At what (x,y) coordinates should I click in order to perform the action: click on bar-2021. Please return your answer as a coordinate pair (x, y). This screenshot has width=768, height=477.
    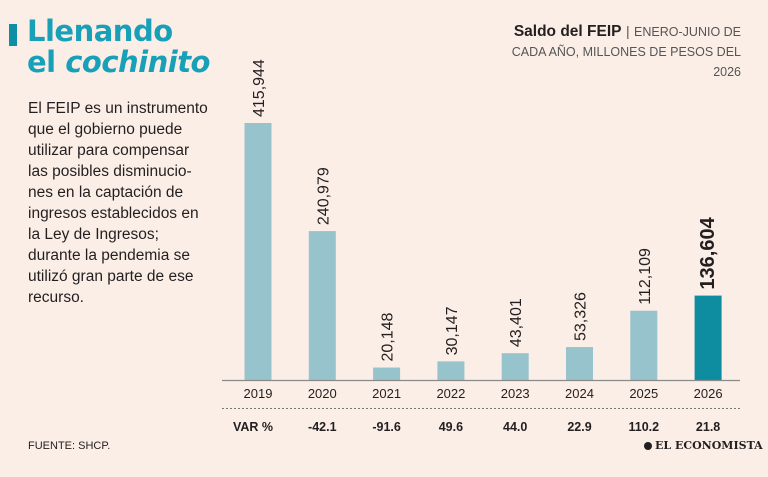
    Looking at the image, I should click on (387, 373).